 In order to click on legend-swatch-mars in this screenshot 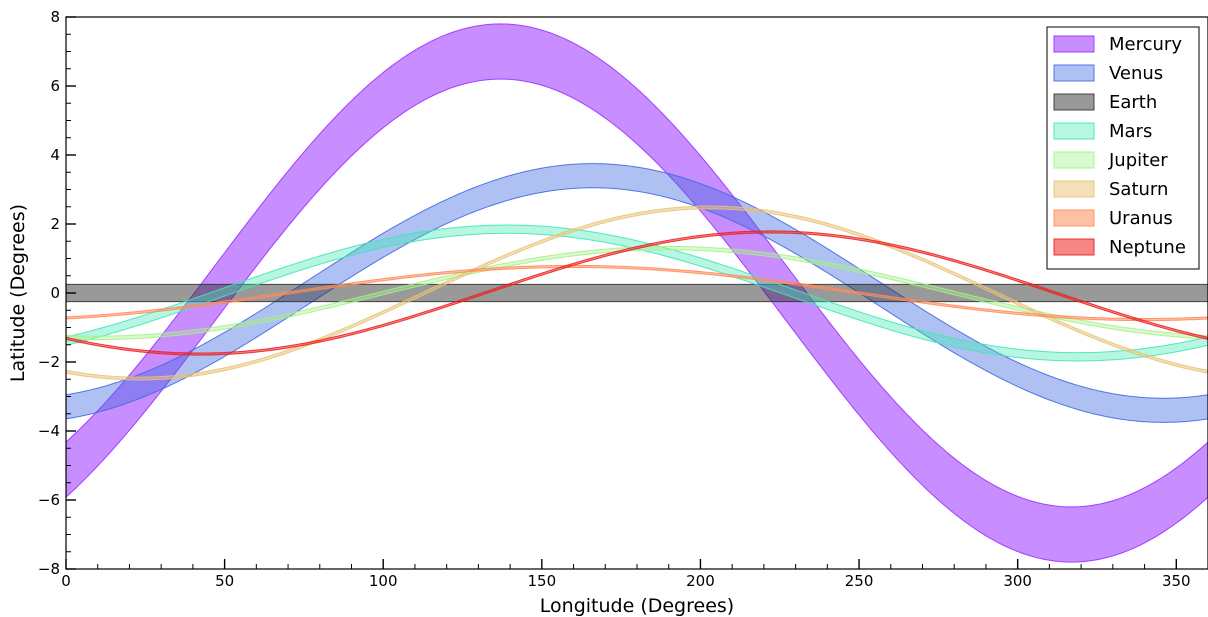, I will do `click(1074, 131)`.